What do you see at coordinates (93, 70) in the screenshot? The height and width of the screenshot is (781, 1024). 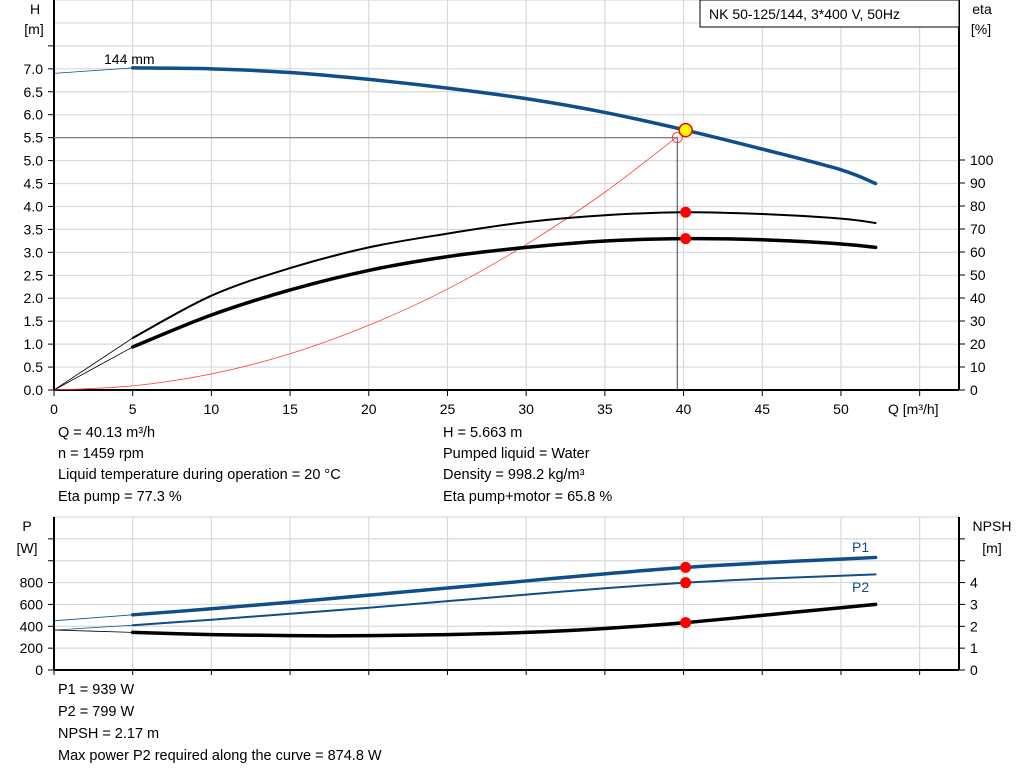 I see `head-curve-extrapolated` at bounding box center [93, 70].